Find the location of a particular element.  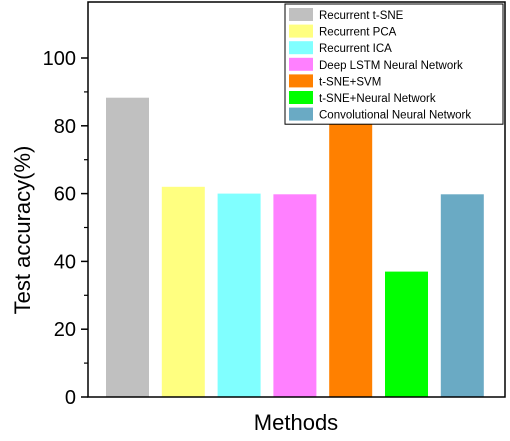

y-axis-ticks: 0 20 40 60 80 100 is located at coordinates (65, 228).